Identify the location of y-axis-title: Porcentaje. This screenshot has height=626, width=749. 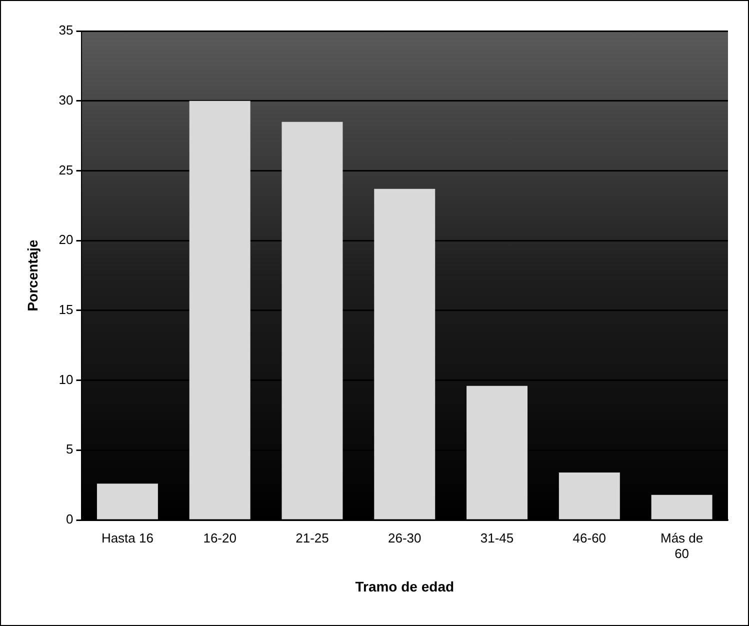
(32, 275).